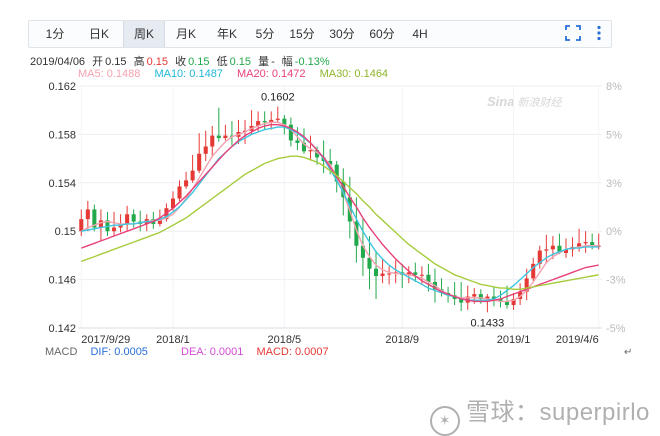 The width and height of the screenshot is (660, 436). What do you see at coordinates (402, 340) in the screenshot?
I see `x-tick-label: 2018/9` at bounding box center [402, 340].